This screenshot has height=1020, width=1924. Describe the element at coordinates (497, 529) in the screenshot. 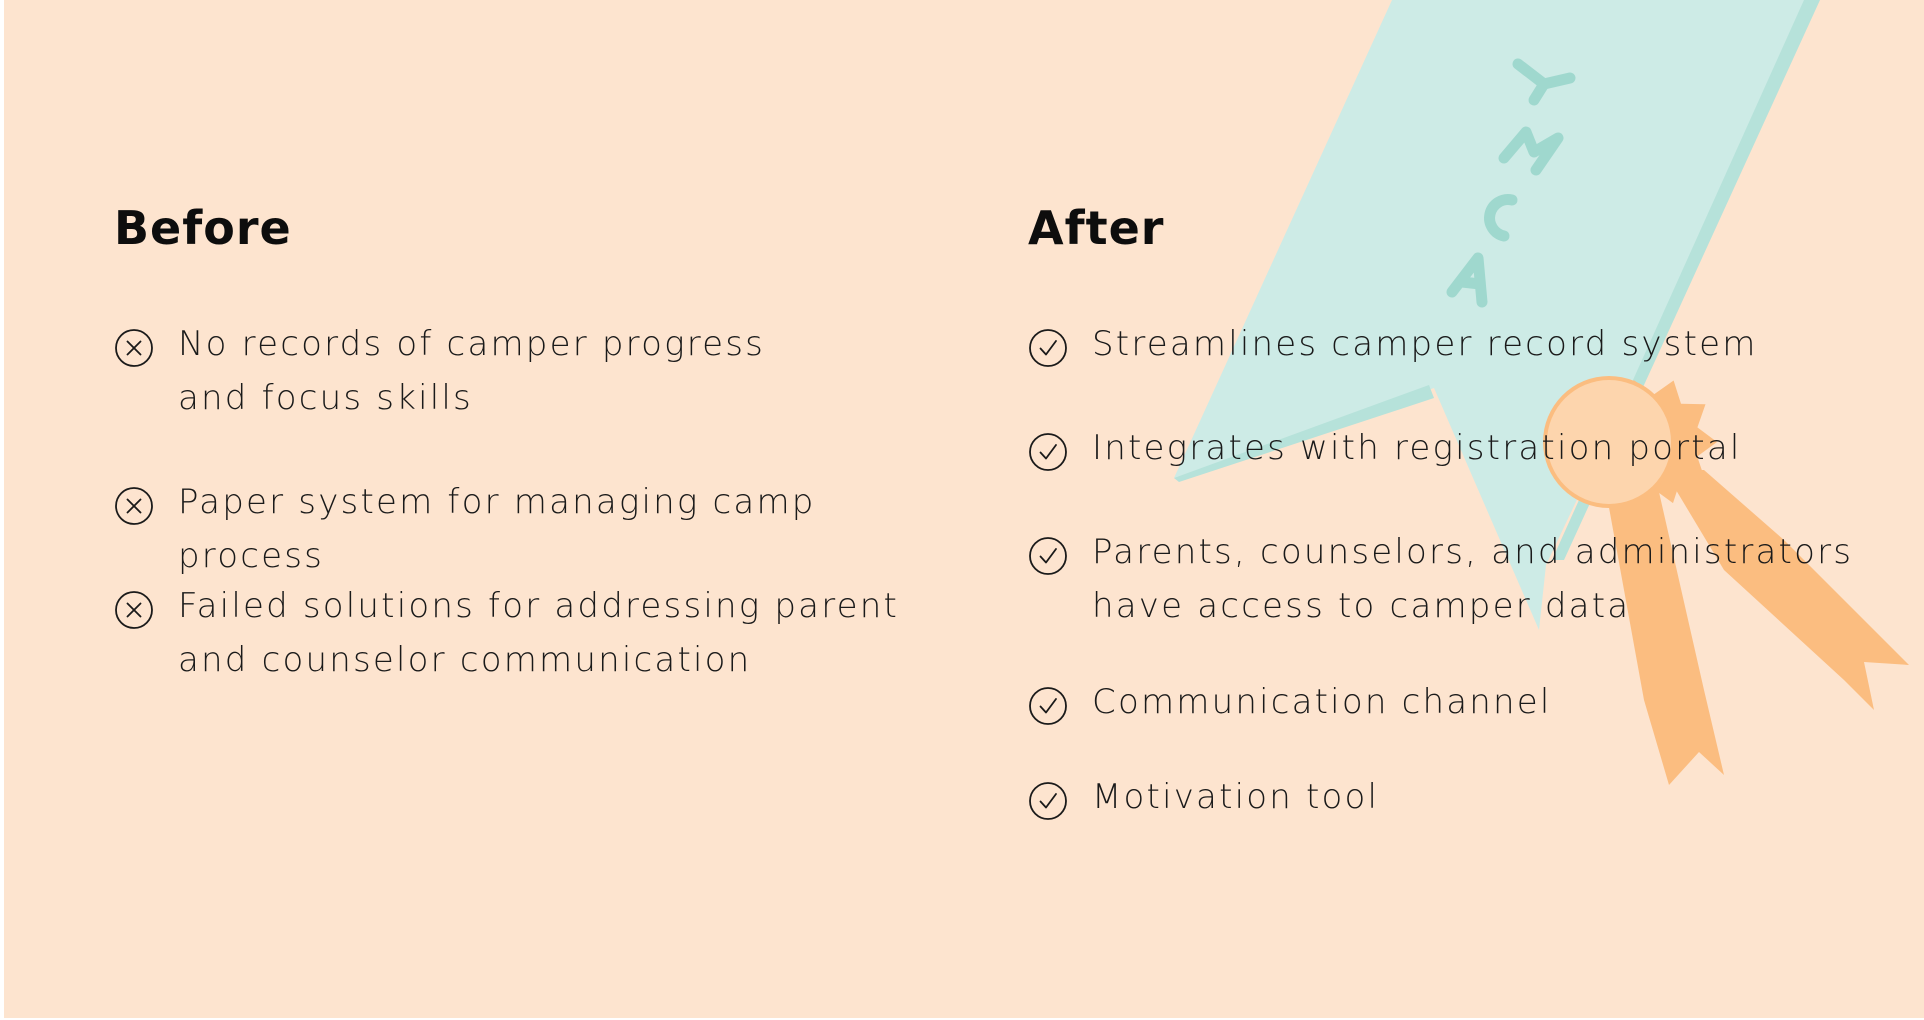

I see `before-item-text: Paper system for managing camp process` at that location.